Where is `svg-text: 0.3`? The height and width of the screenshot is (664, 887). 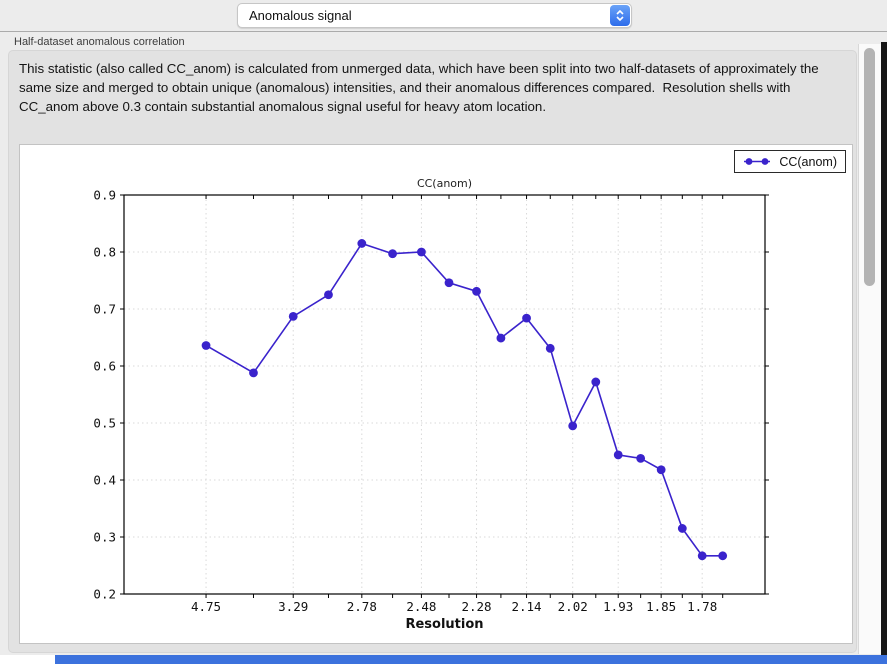
svg-text: 0.3 is located at coordinates (104, 537).